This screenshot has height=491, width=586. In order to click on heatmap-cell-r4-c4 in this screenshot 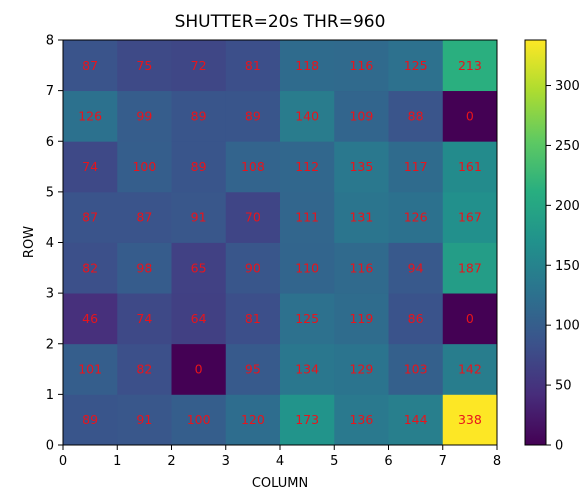, I will do `click(307, 217)`.